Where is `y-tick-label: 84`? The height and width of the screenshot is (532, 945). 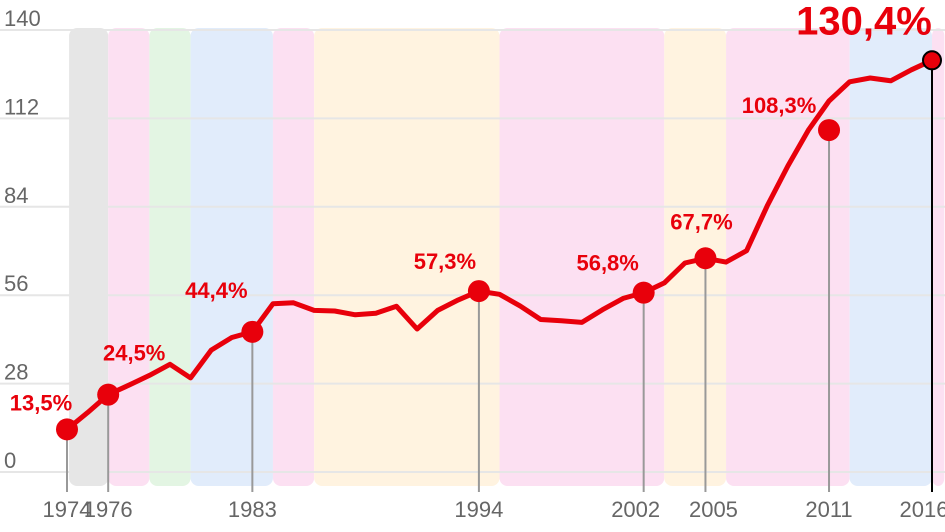
y-tick-label: 84 is located at coordinates (16, 195).